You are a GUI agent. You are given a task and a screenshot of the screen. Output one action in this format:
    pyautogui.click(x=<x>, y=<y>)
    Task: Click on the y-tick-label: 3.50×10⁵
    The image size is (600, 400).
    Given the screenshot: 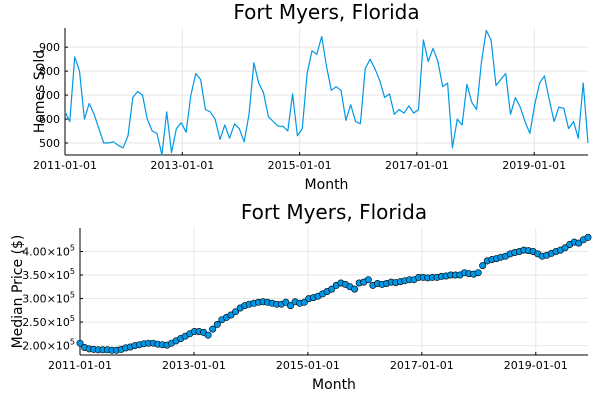 What is the action you would take?
    pyautogui.click(x=48, y=274)
    